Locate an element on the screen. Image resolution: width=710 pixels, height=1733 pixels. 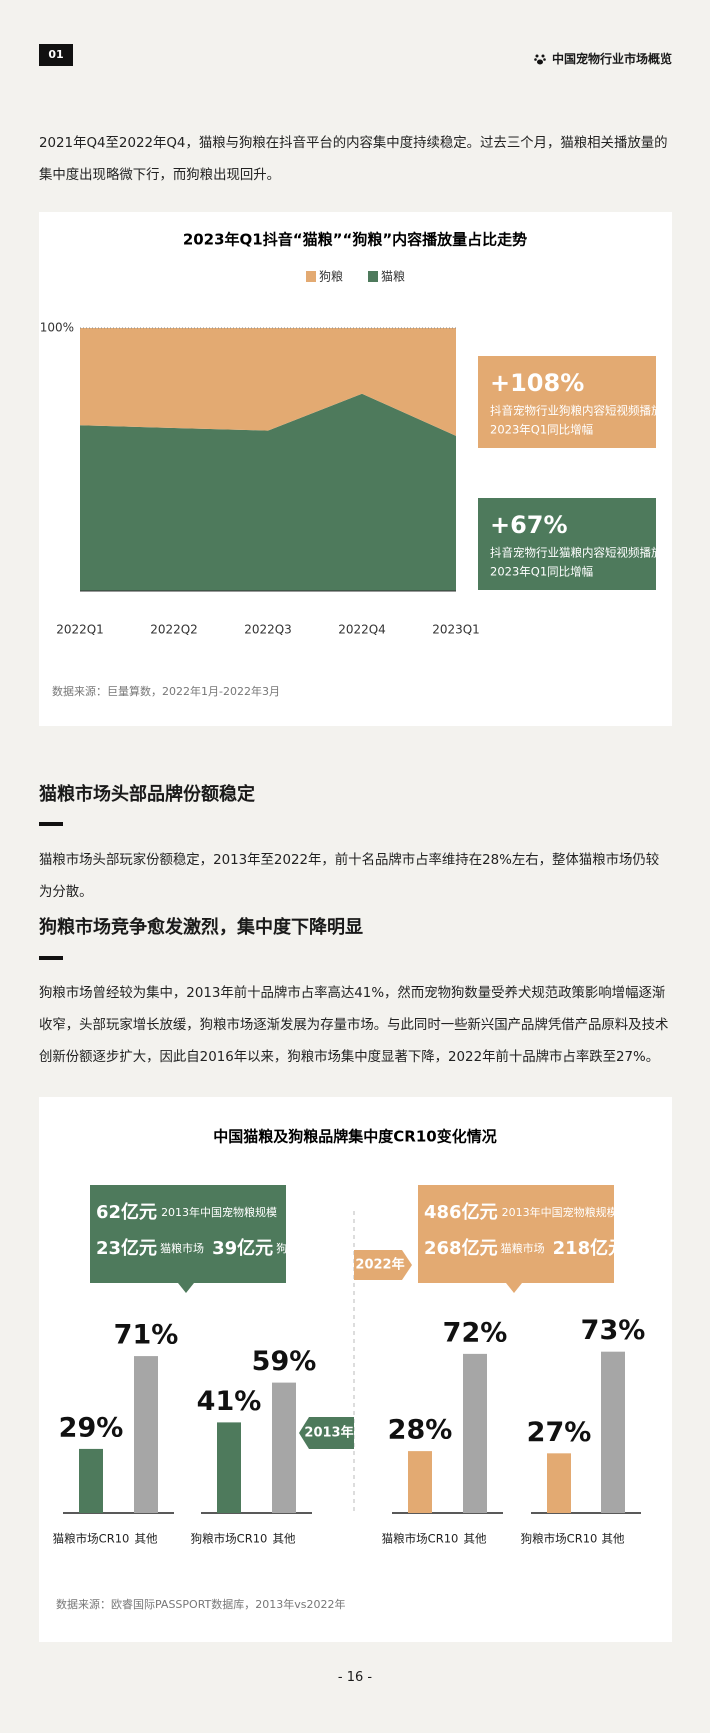
section-heading: 狗粮市场竞争愈发激烈，集中度下降明显 is located at coordinates (201, 927).